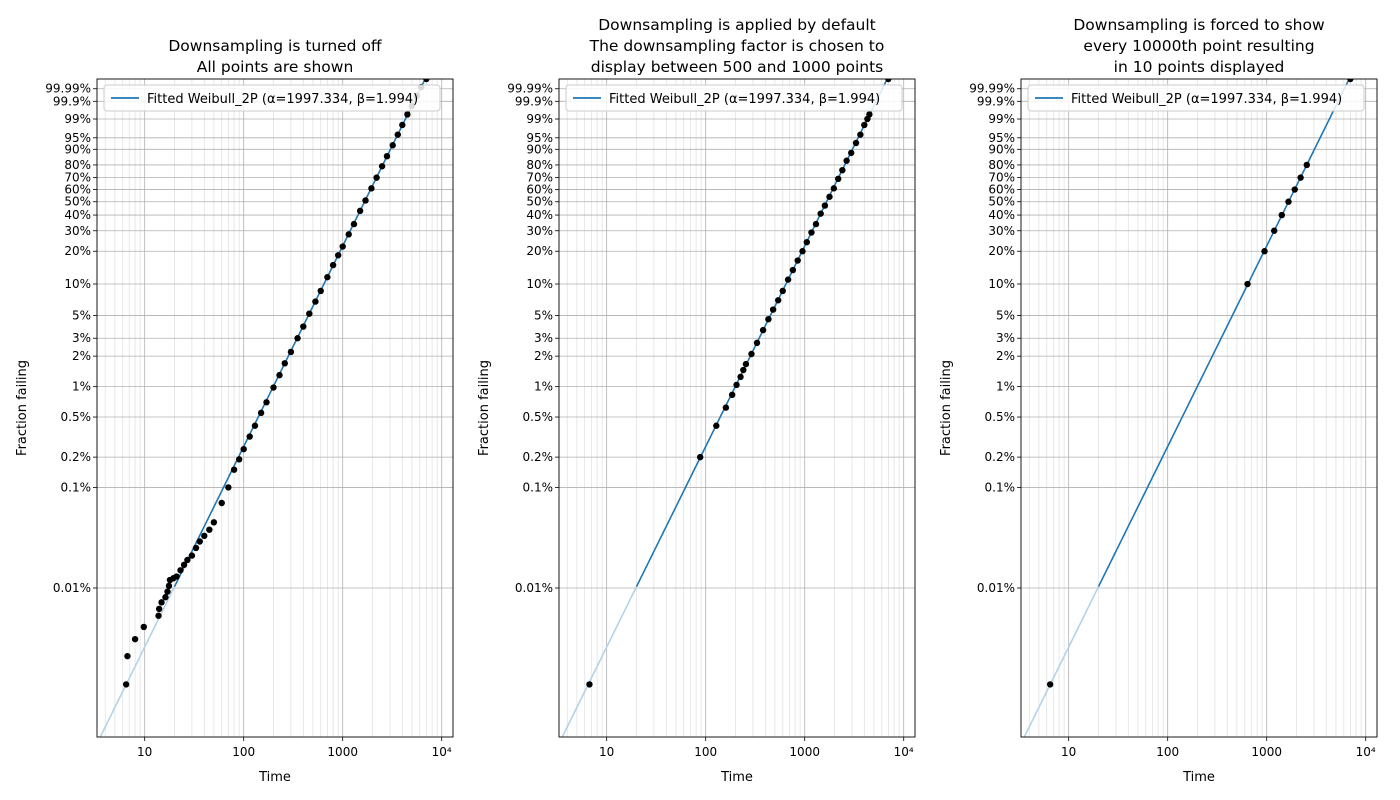 This screenshot has height=800, width=1400. I want to click on y-tick-label: 99%, so click(77, 119).